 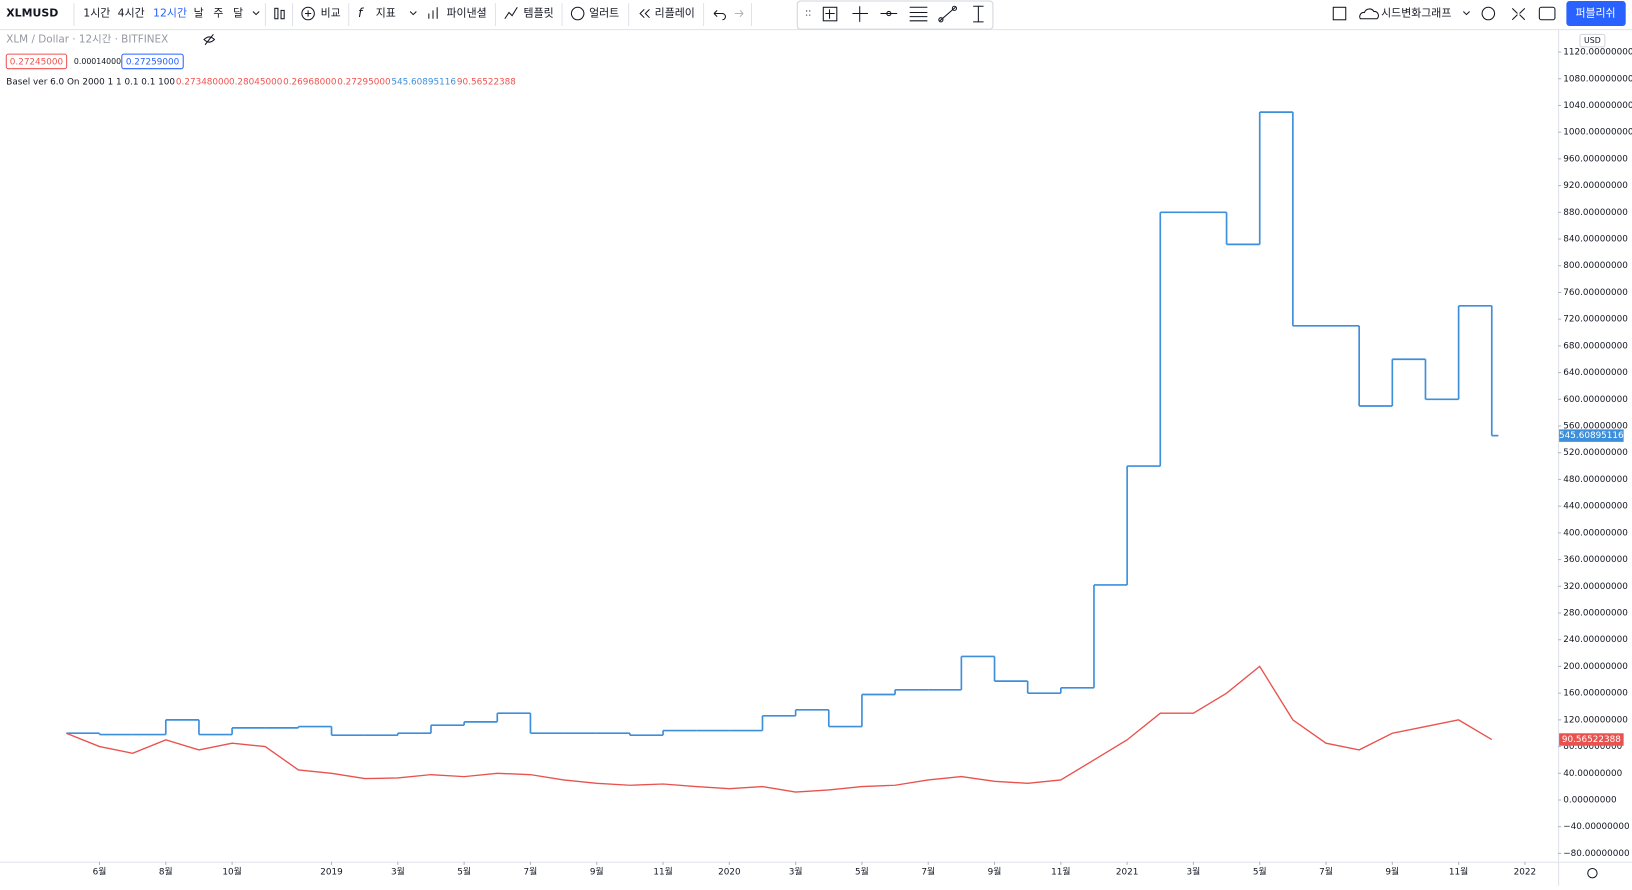 I want to click on indicators-button: 지표, so click(x=386, y=13).